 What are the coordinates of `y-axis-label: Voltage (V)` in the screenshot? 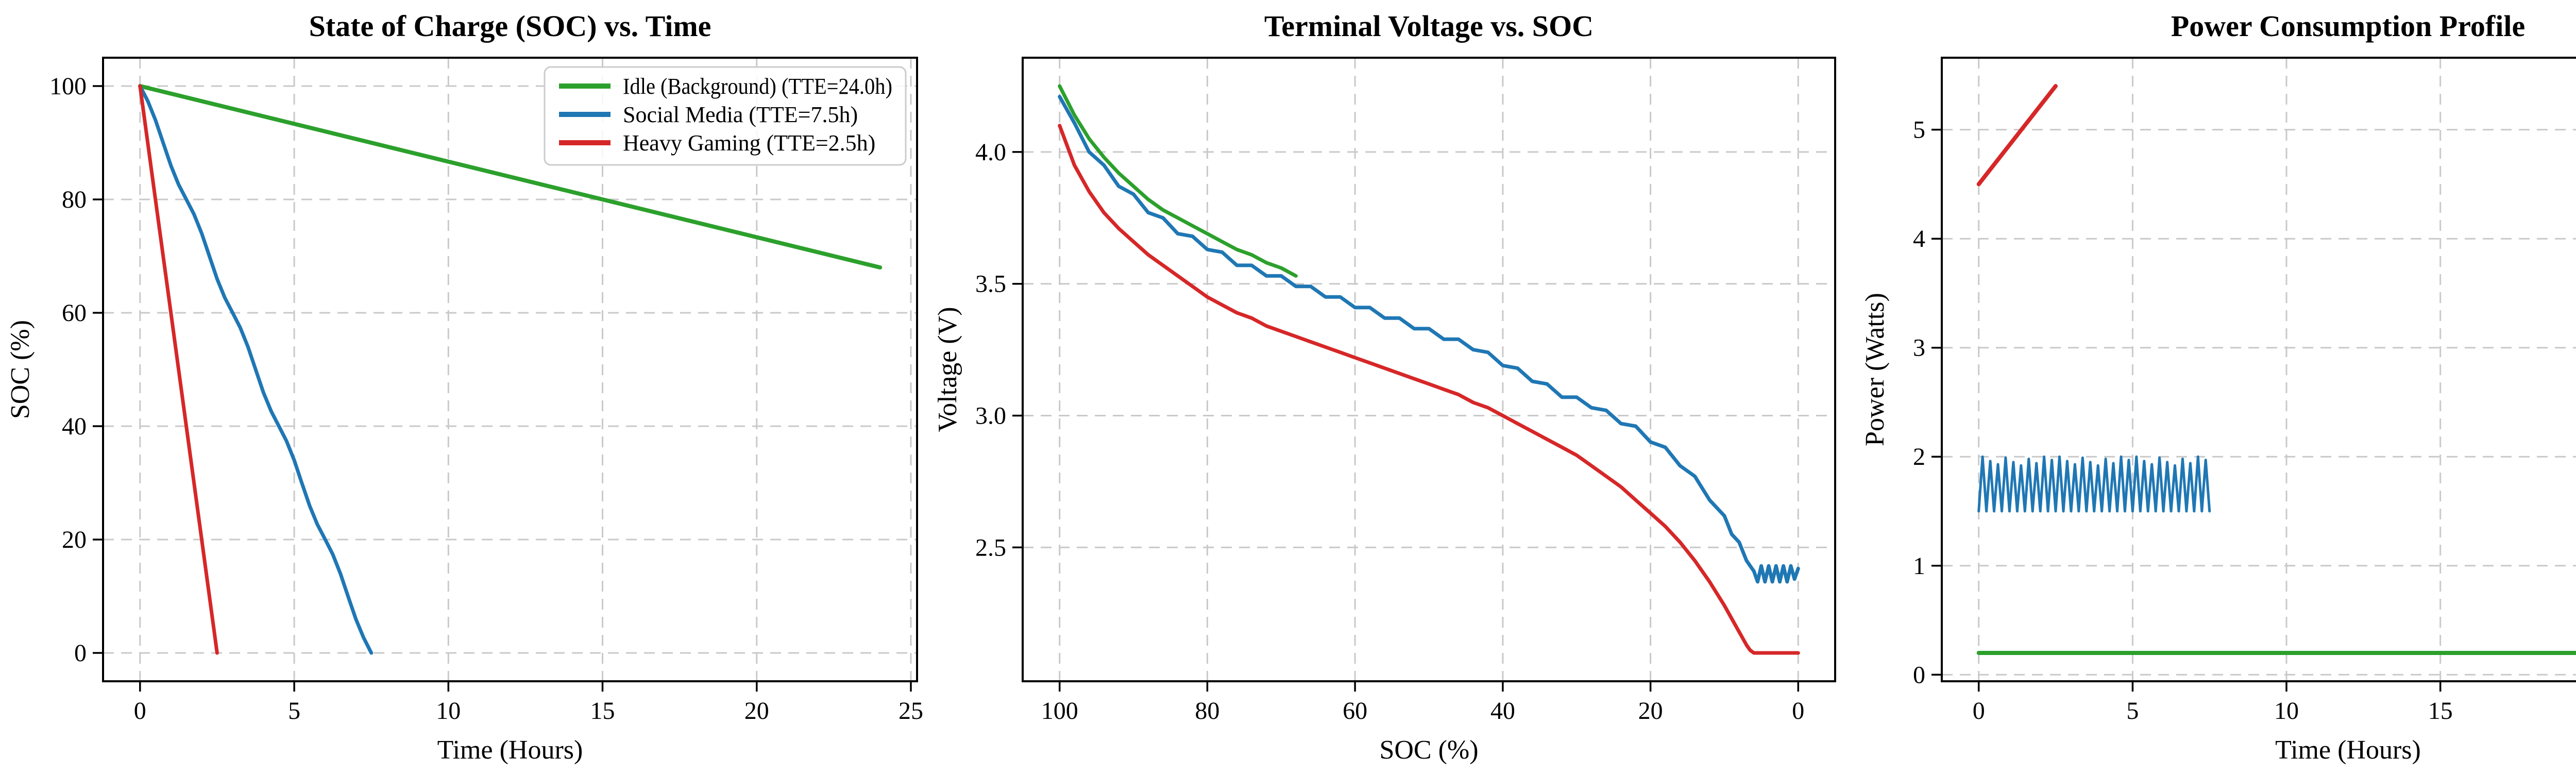 It's located at (947, 370).